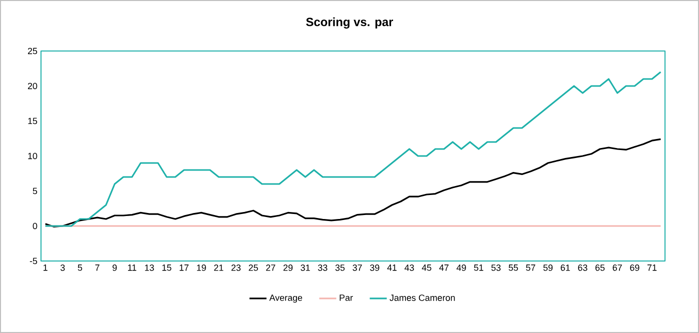  What do you see at coordinates (271, 267) in the screenshot?
I see `x-tick-label: 27` at bounding box center [271, 267].